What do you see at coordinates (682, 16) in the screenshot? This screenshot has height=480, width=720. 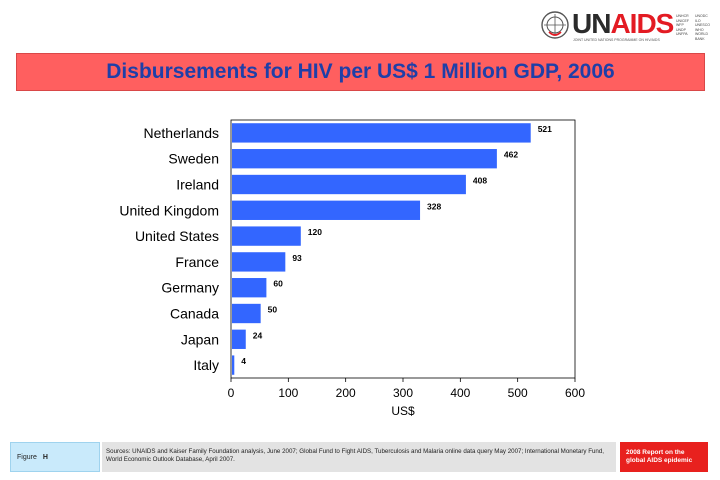 I see `cosponsor-0: UNHCR` at bounding box center [682, 16].